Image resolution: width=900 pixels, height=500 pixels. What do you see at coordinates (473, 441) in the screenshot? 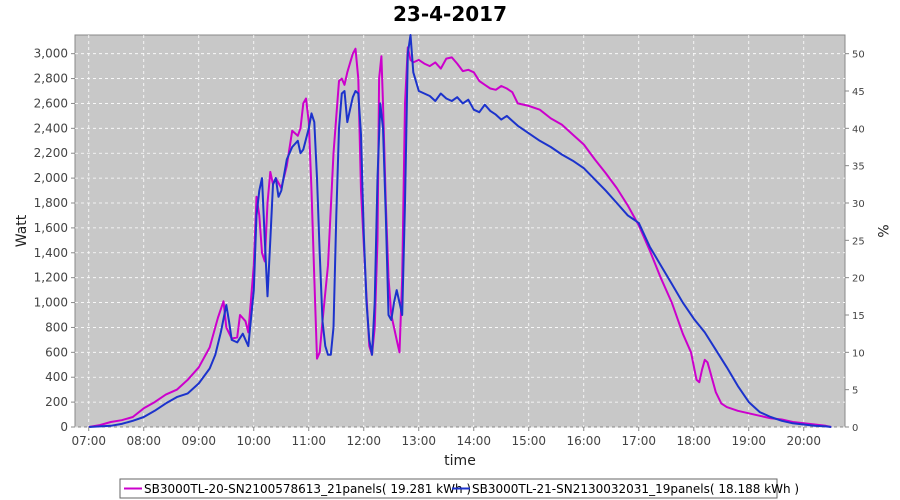
I see `x-tick-label: 14:00` at bounding box center [473, 441].